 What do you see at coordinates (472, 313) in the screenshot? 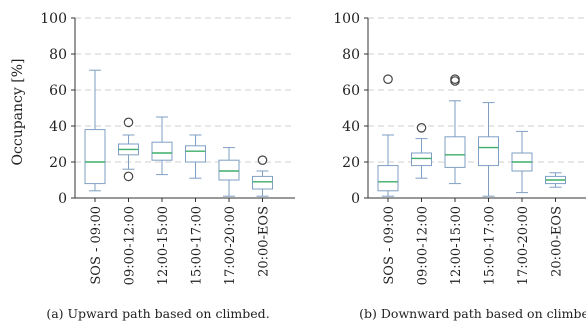
I see `caption: (b) Downward path based on climbed.` at bounding box center [472, 313].